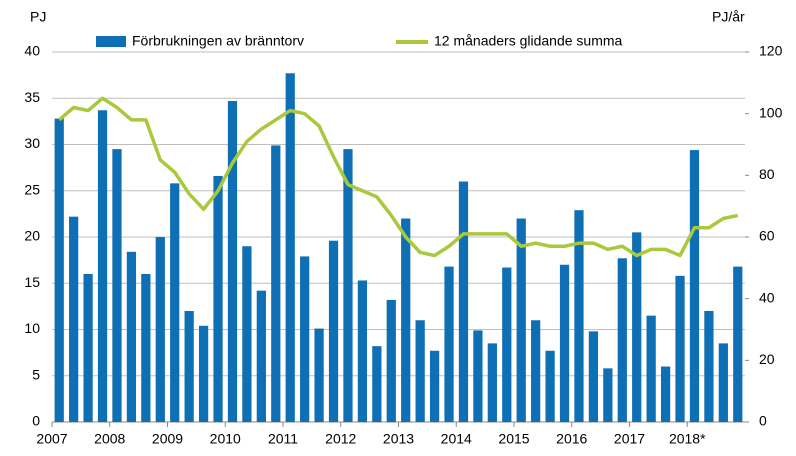  I want to click on x-tick-label: 2014, so click(456, 439).